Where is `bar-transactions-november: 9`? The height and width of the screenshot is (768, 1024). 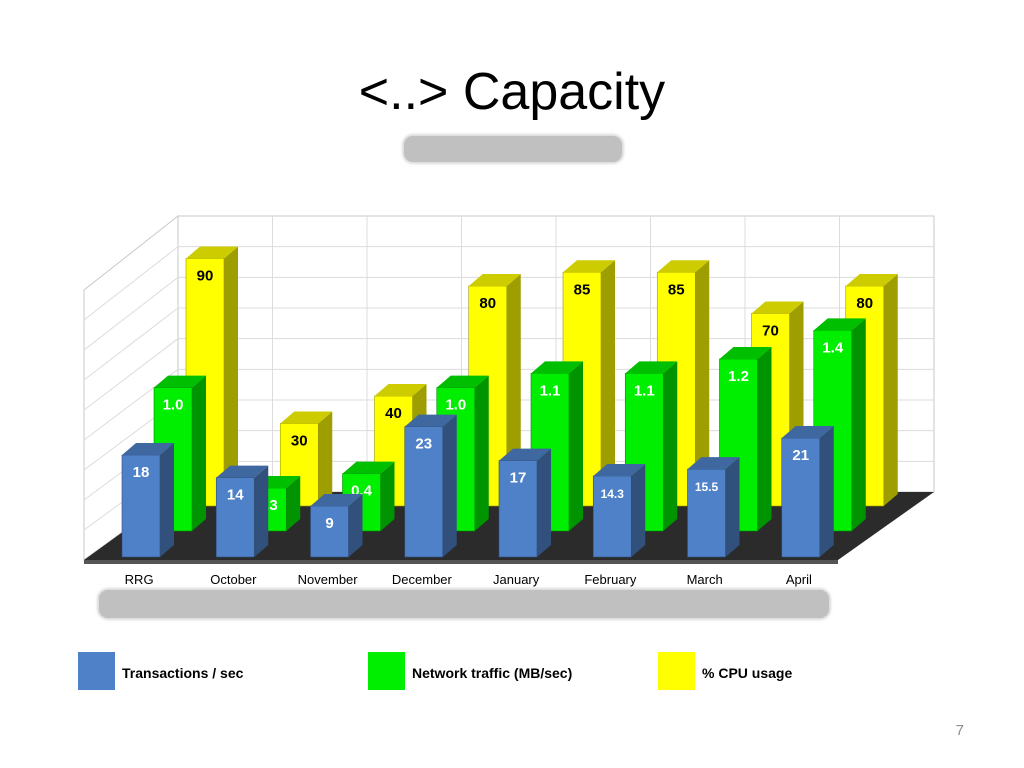
bar-transactions-november: 9 is located at coordinates (336, 526).